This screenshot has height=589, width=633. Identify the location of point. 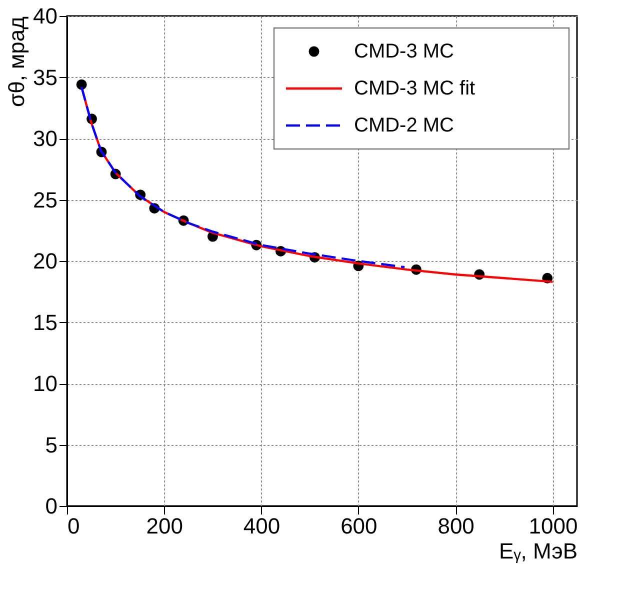
(81, 84).